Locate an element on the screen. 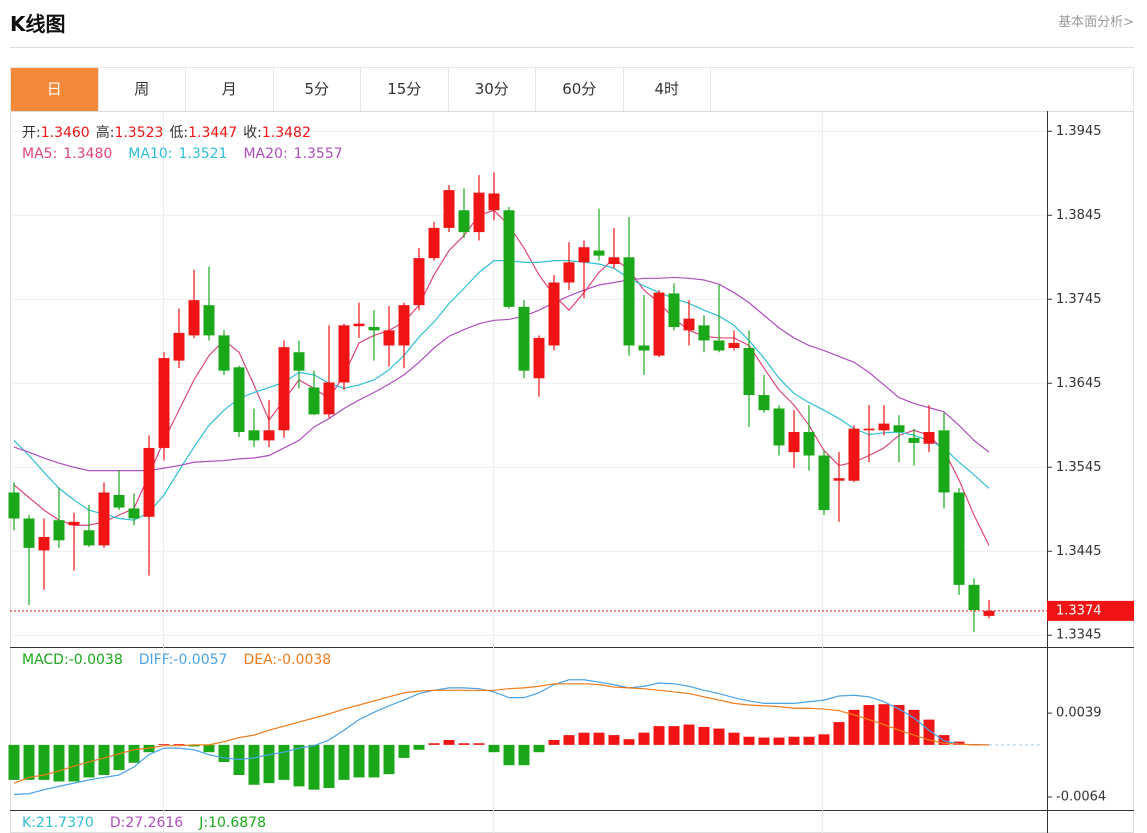 Image resolution: width=1147 pixels, height=833 pixels. legend-item: MA20: 1.3557 is located at coordinates (292, 154).